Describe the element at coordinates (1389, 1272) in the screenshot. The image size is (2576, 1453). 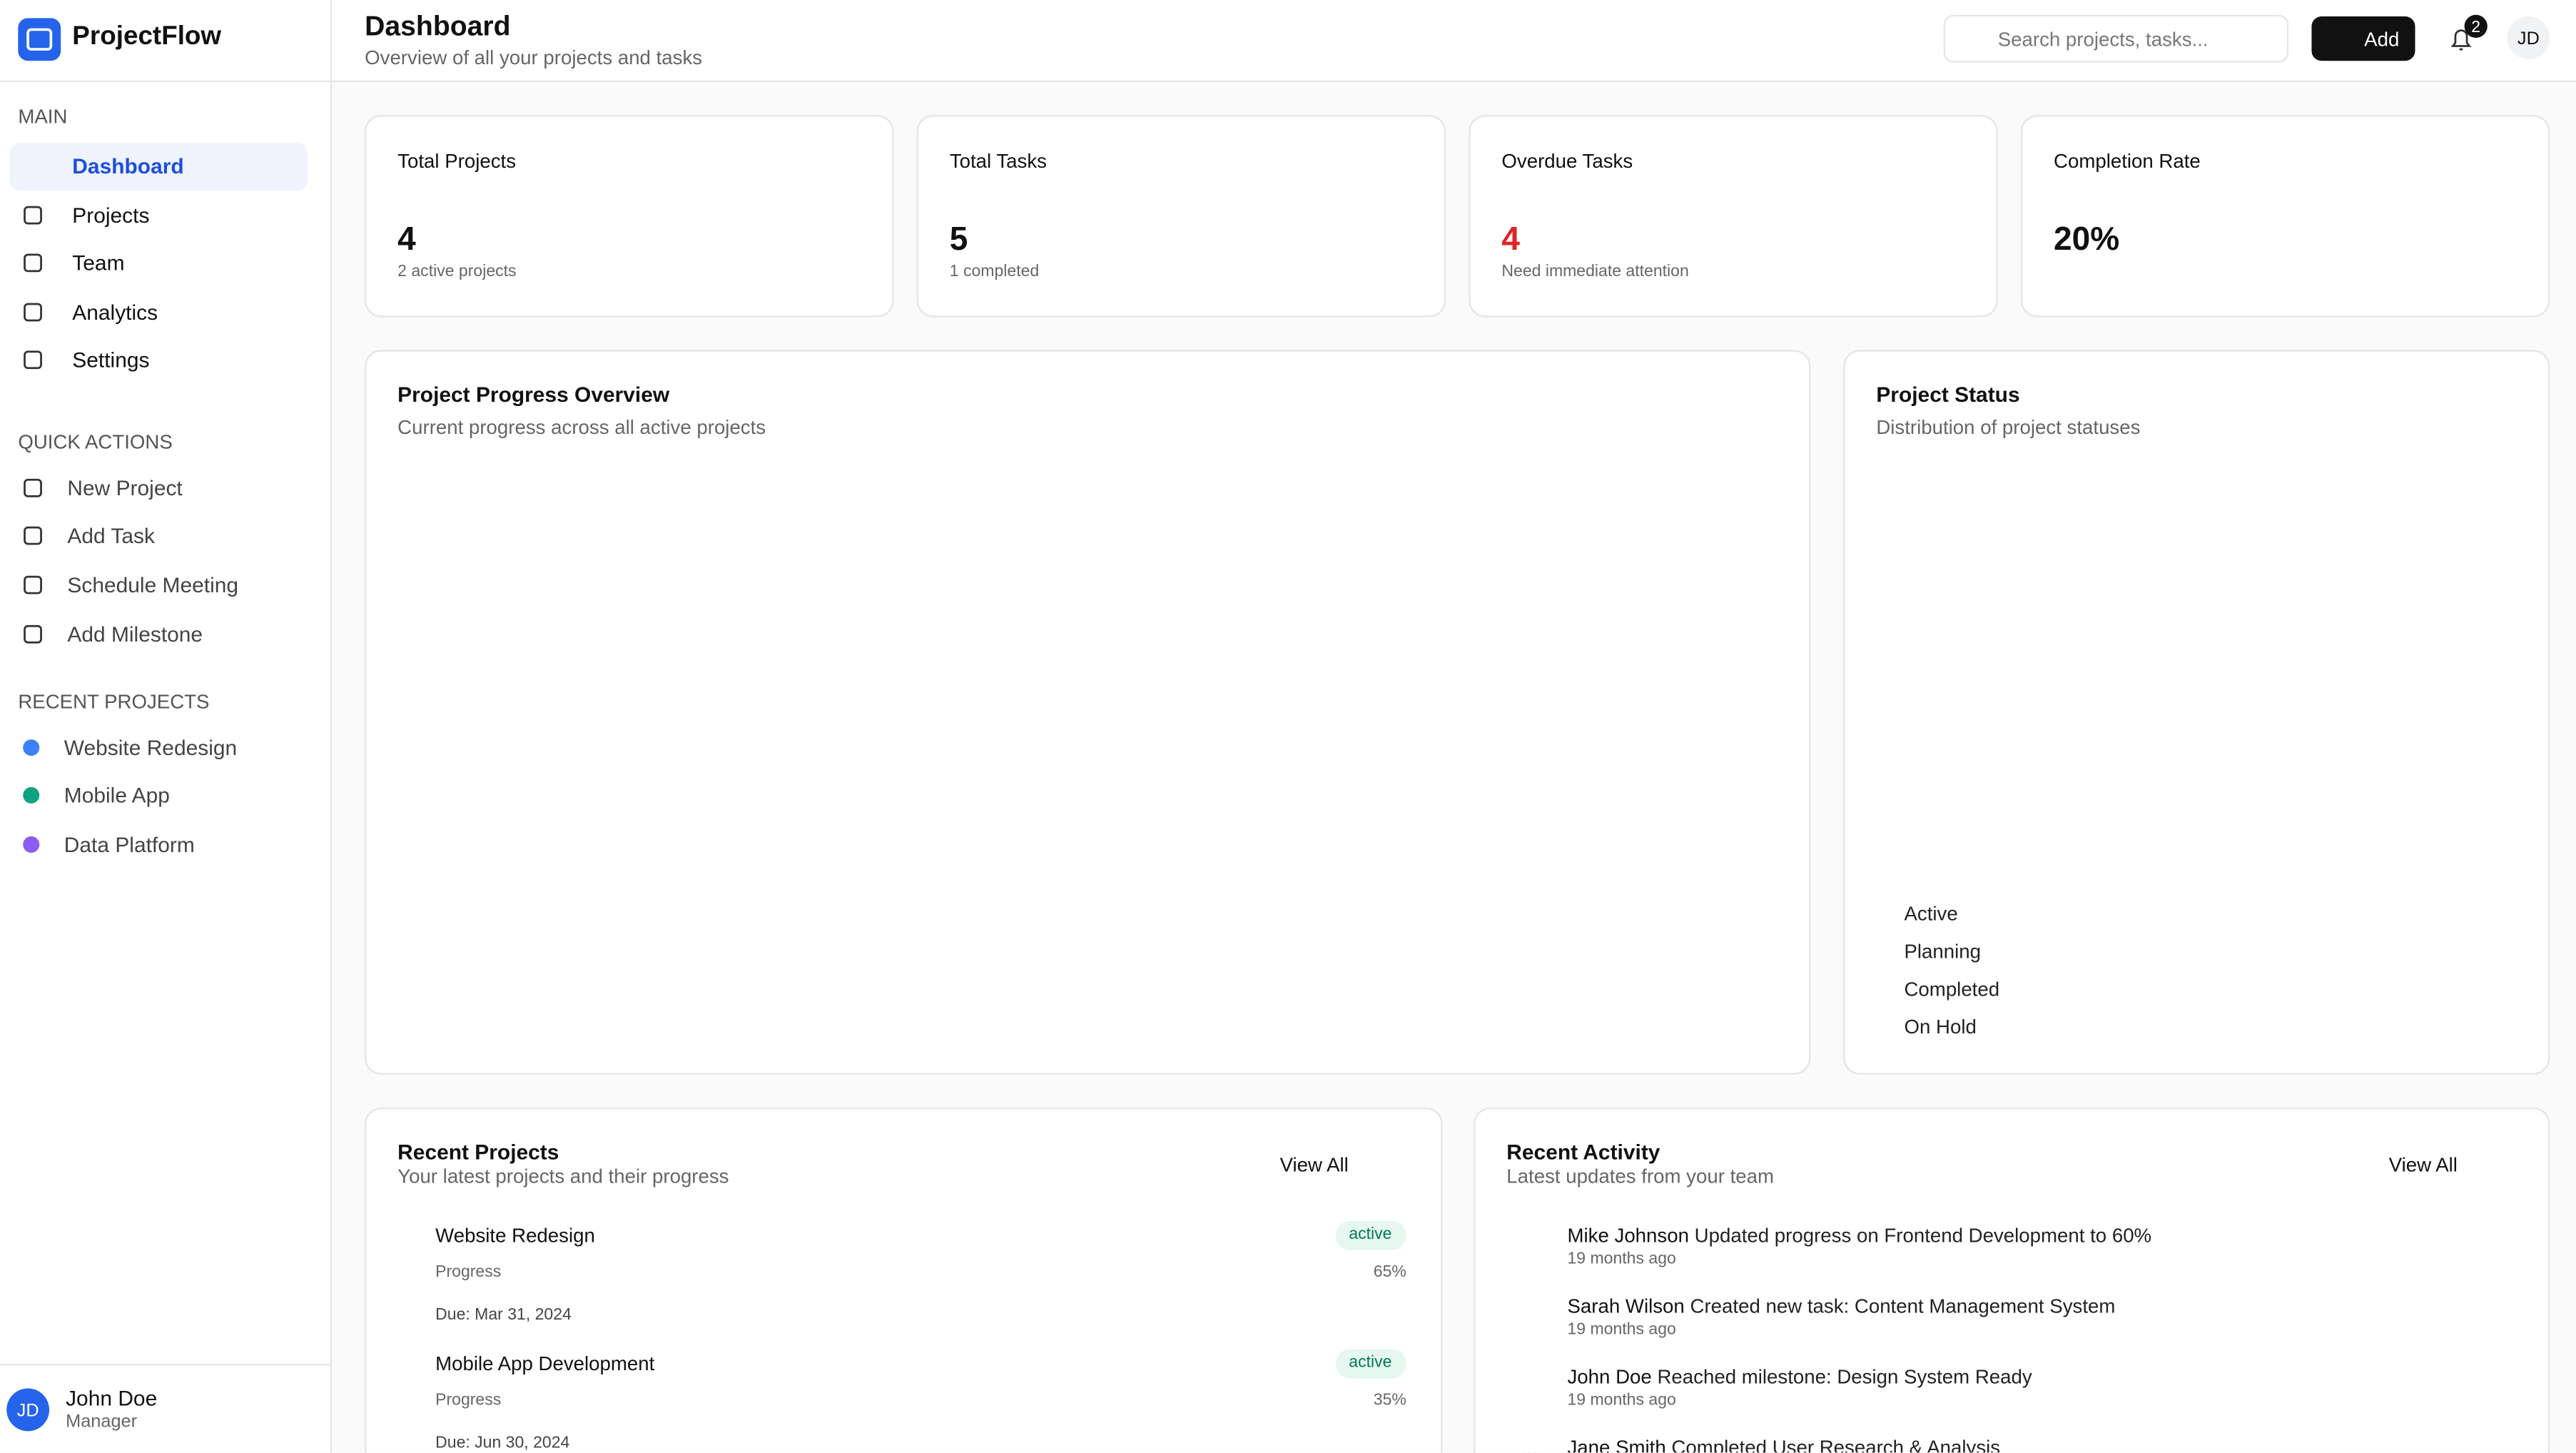
I see `progress-value: 65%` at that location.